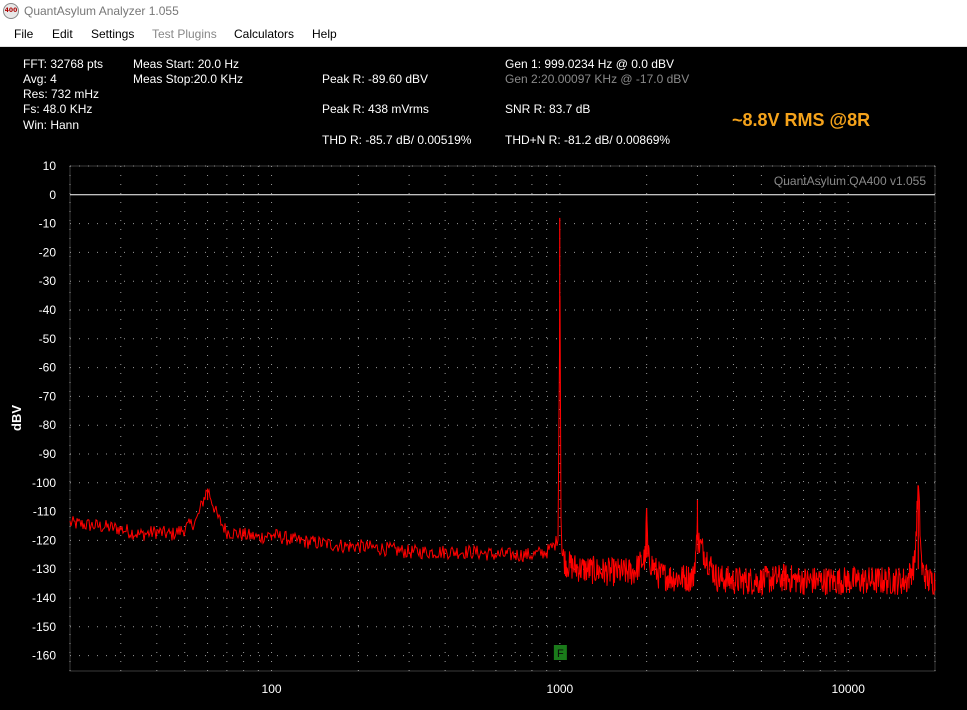  I want to click on y-tick-label-14: -130, so click(44, 569).